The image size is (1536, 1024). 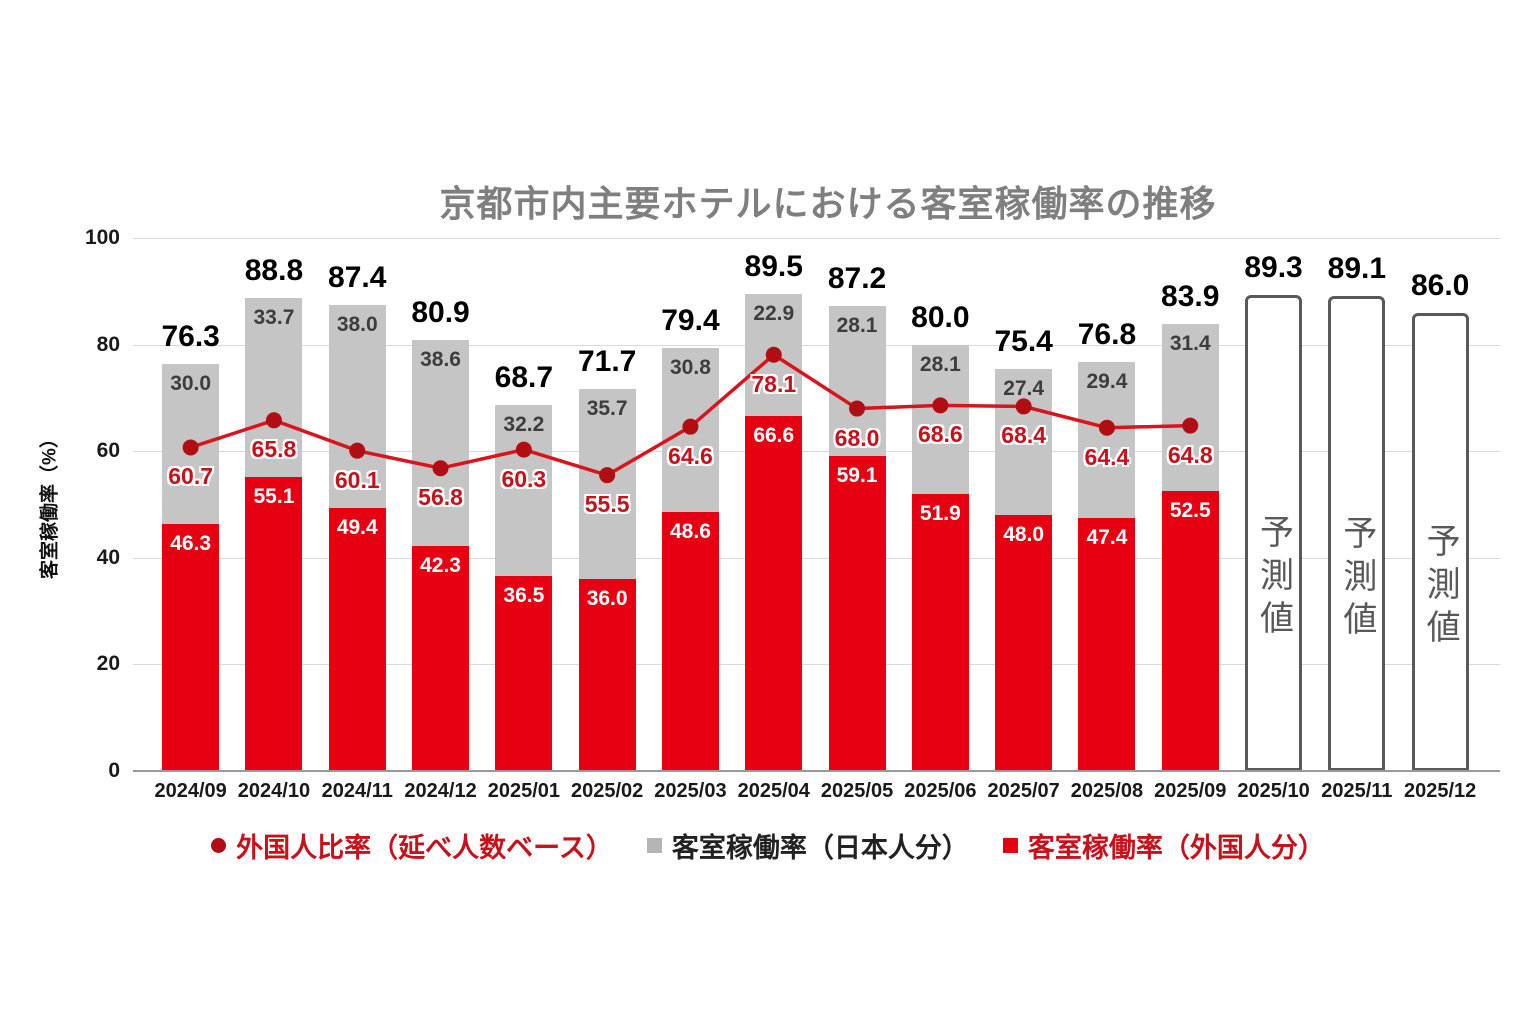 What do you see at coordinates (1024, 535) in the screenshot?
I see `foreign-value-label: 48.0` at bounding box center [1024, 535].